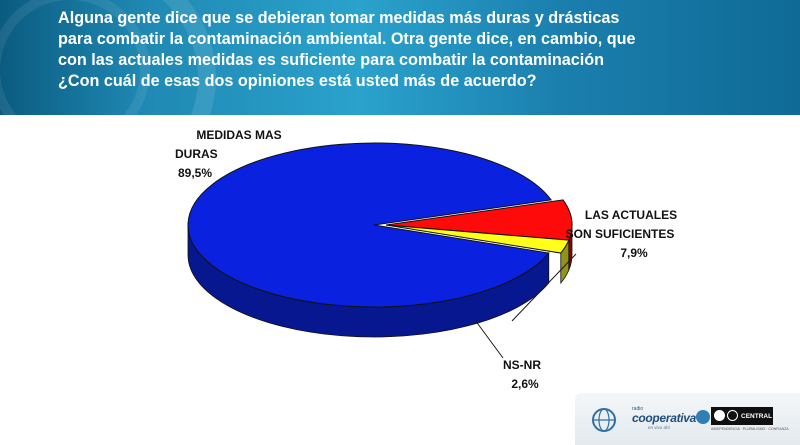 The width and height of the screenshot is (800, 445). I want to click on central-logo: CENTRAL, so click(742, 416).